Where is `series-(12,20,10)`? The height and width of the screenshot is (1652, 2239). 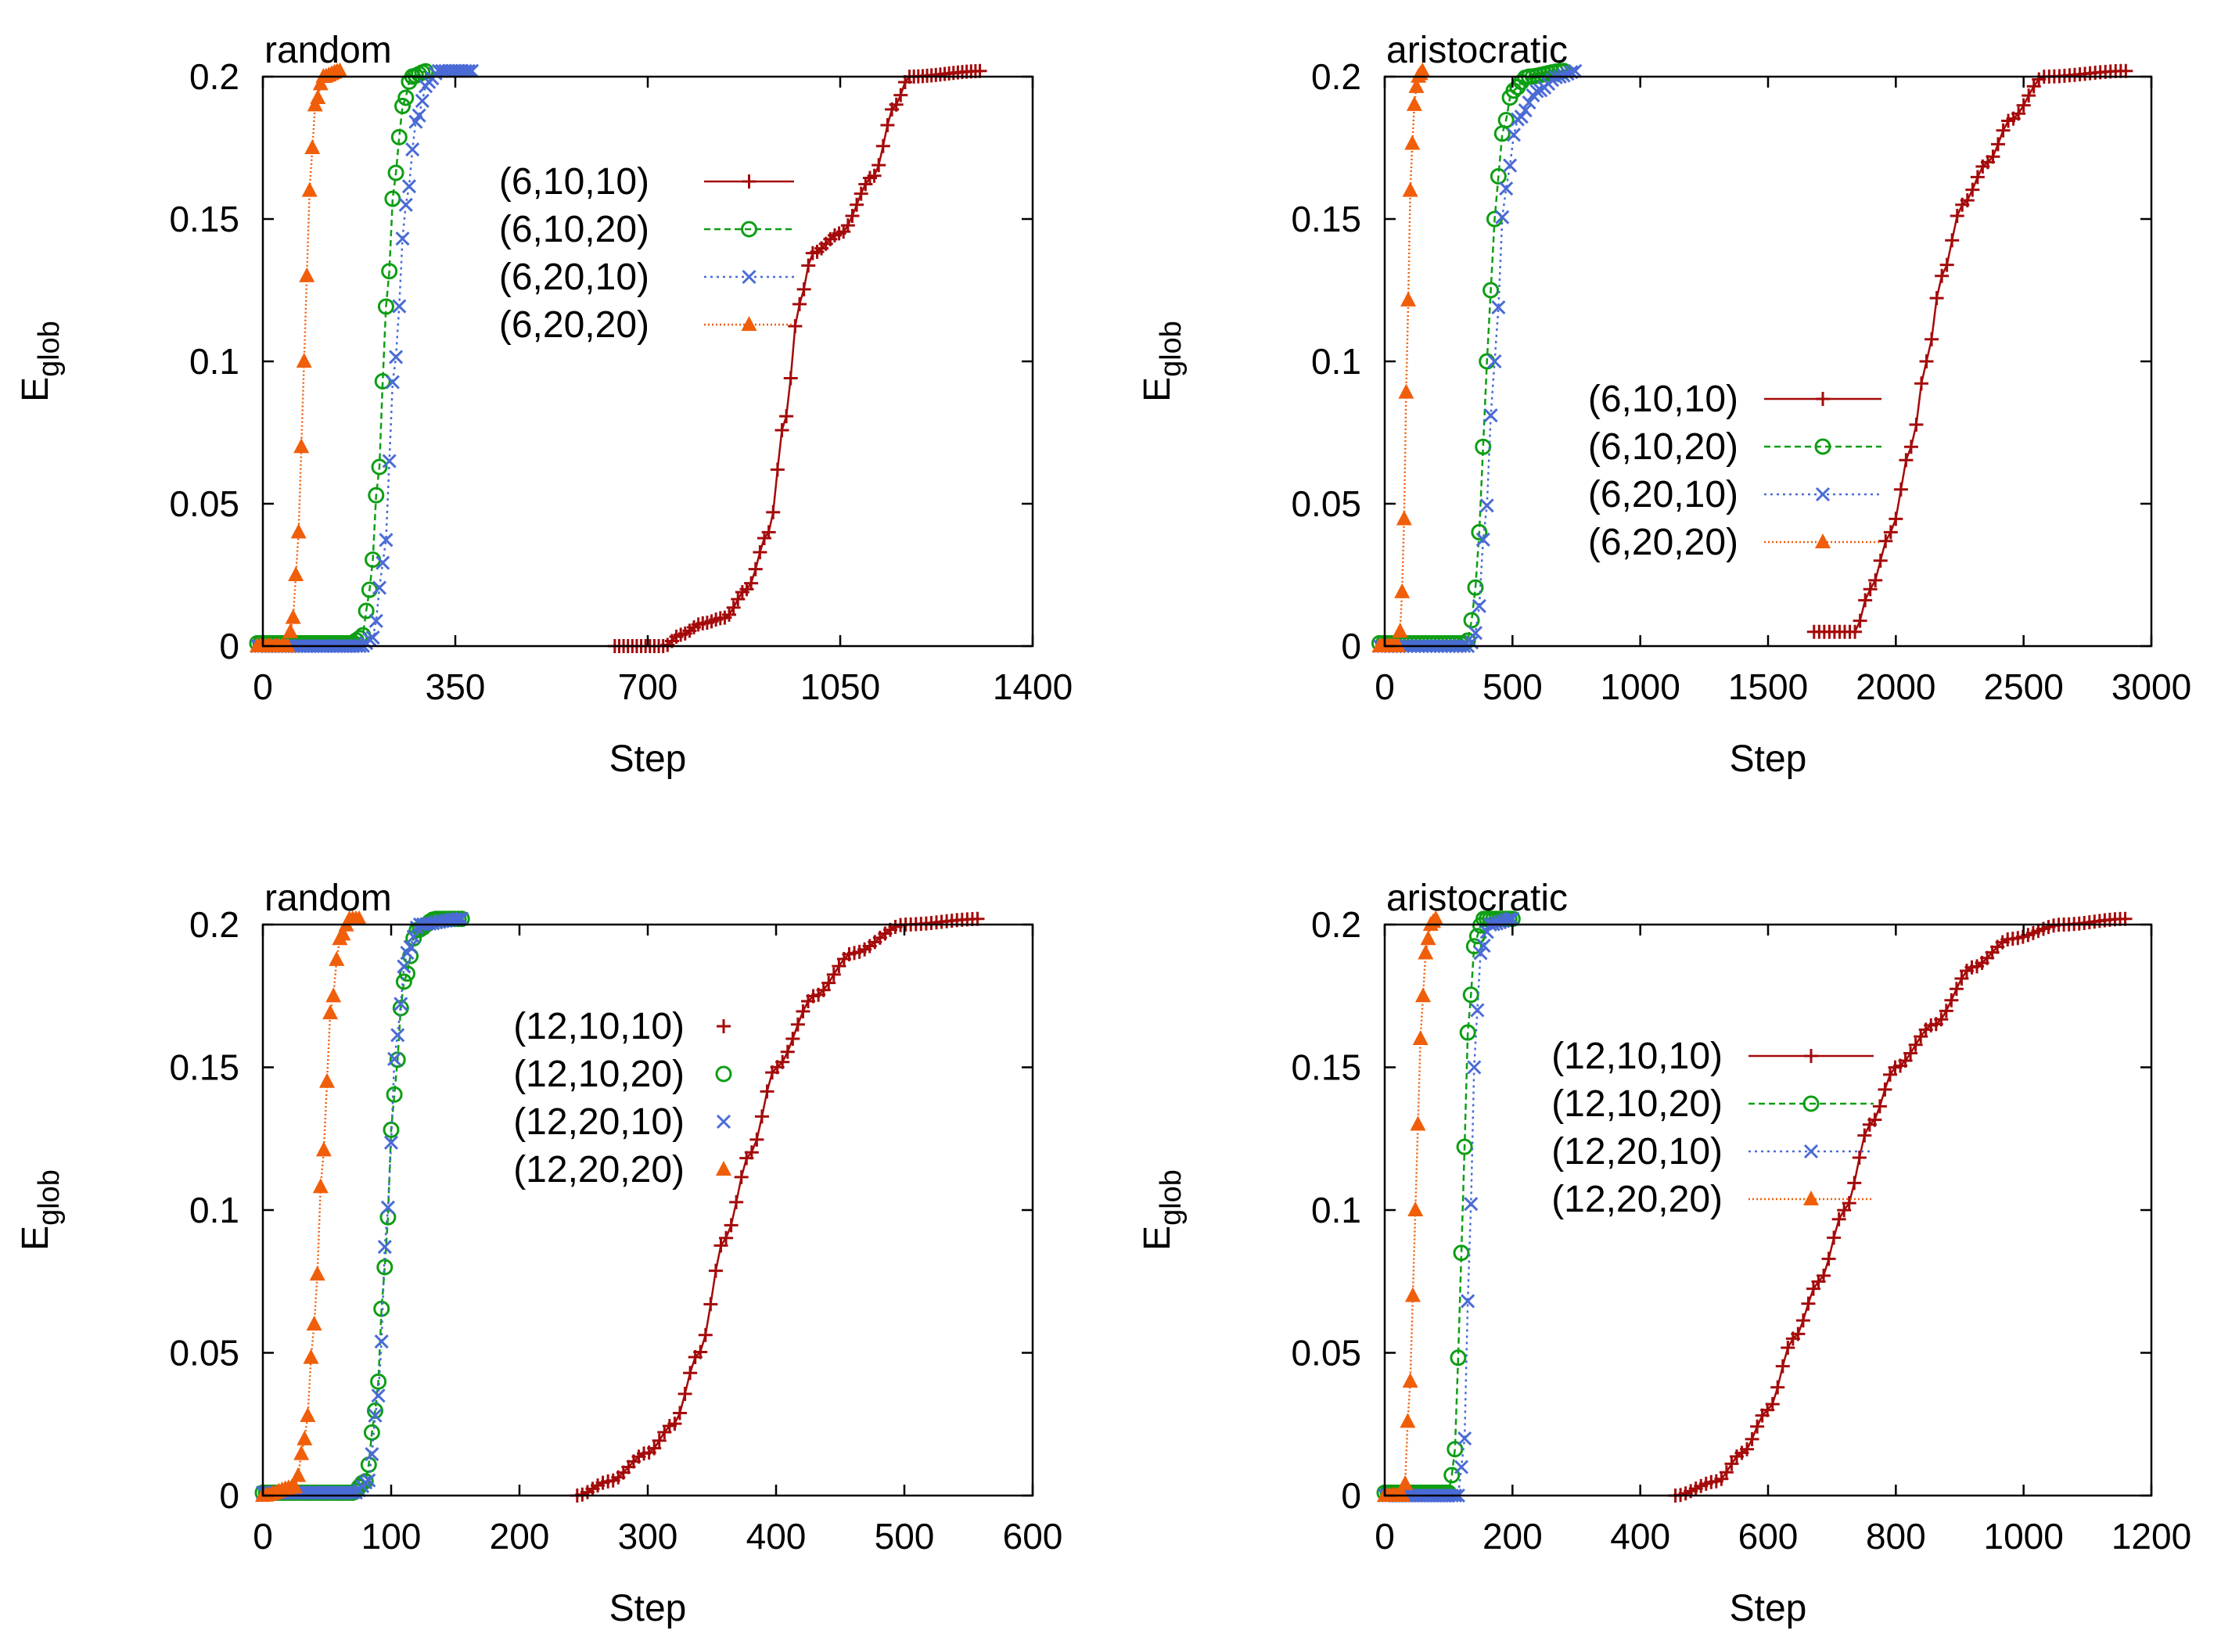 series-(12,20,10) is located at coordinates (362, 1205).